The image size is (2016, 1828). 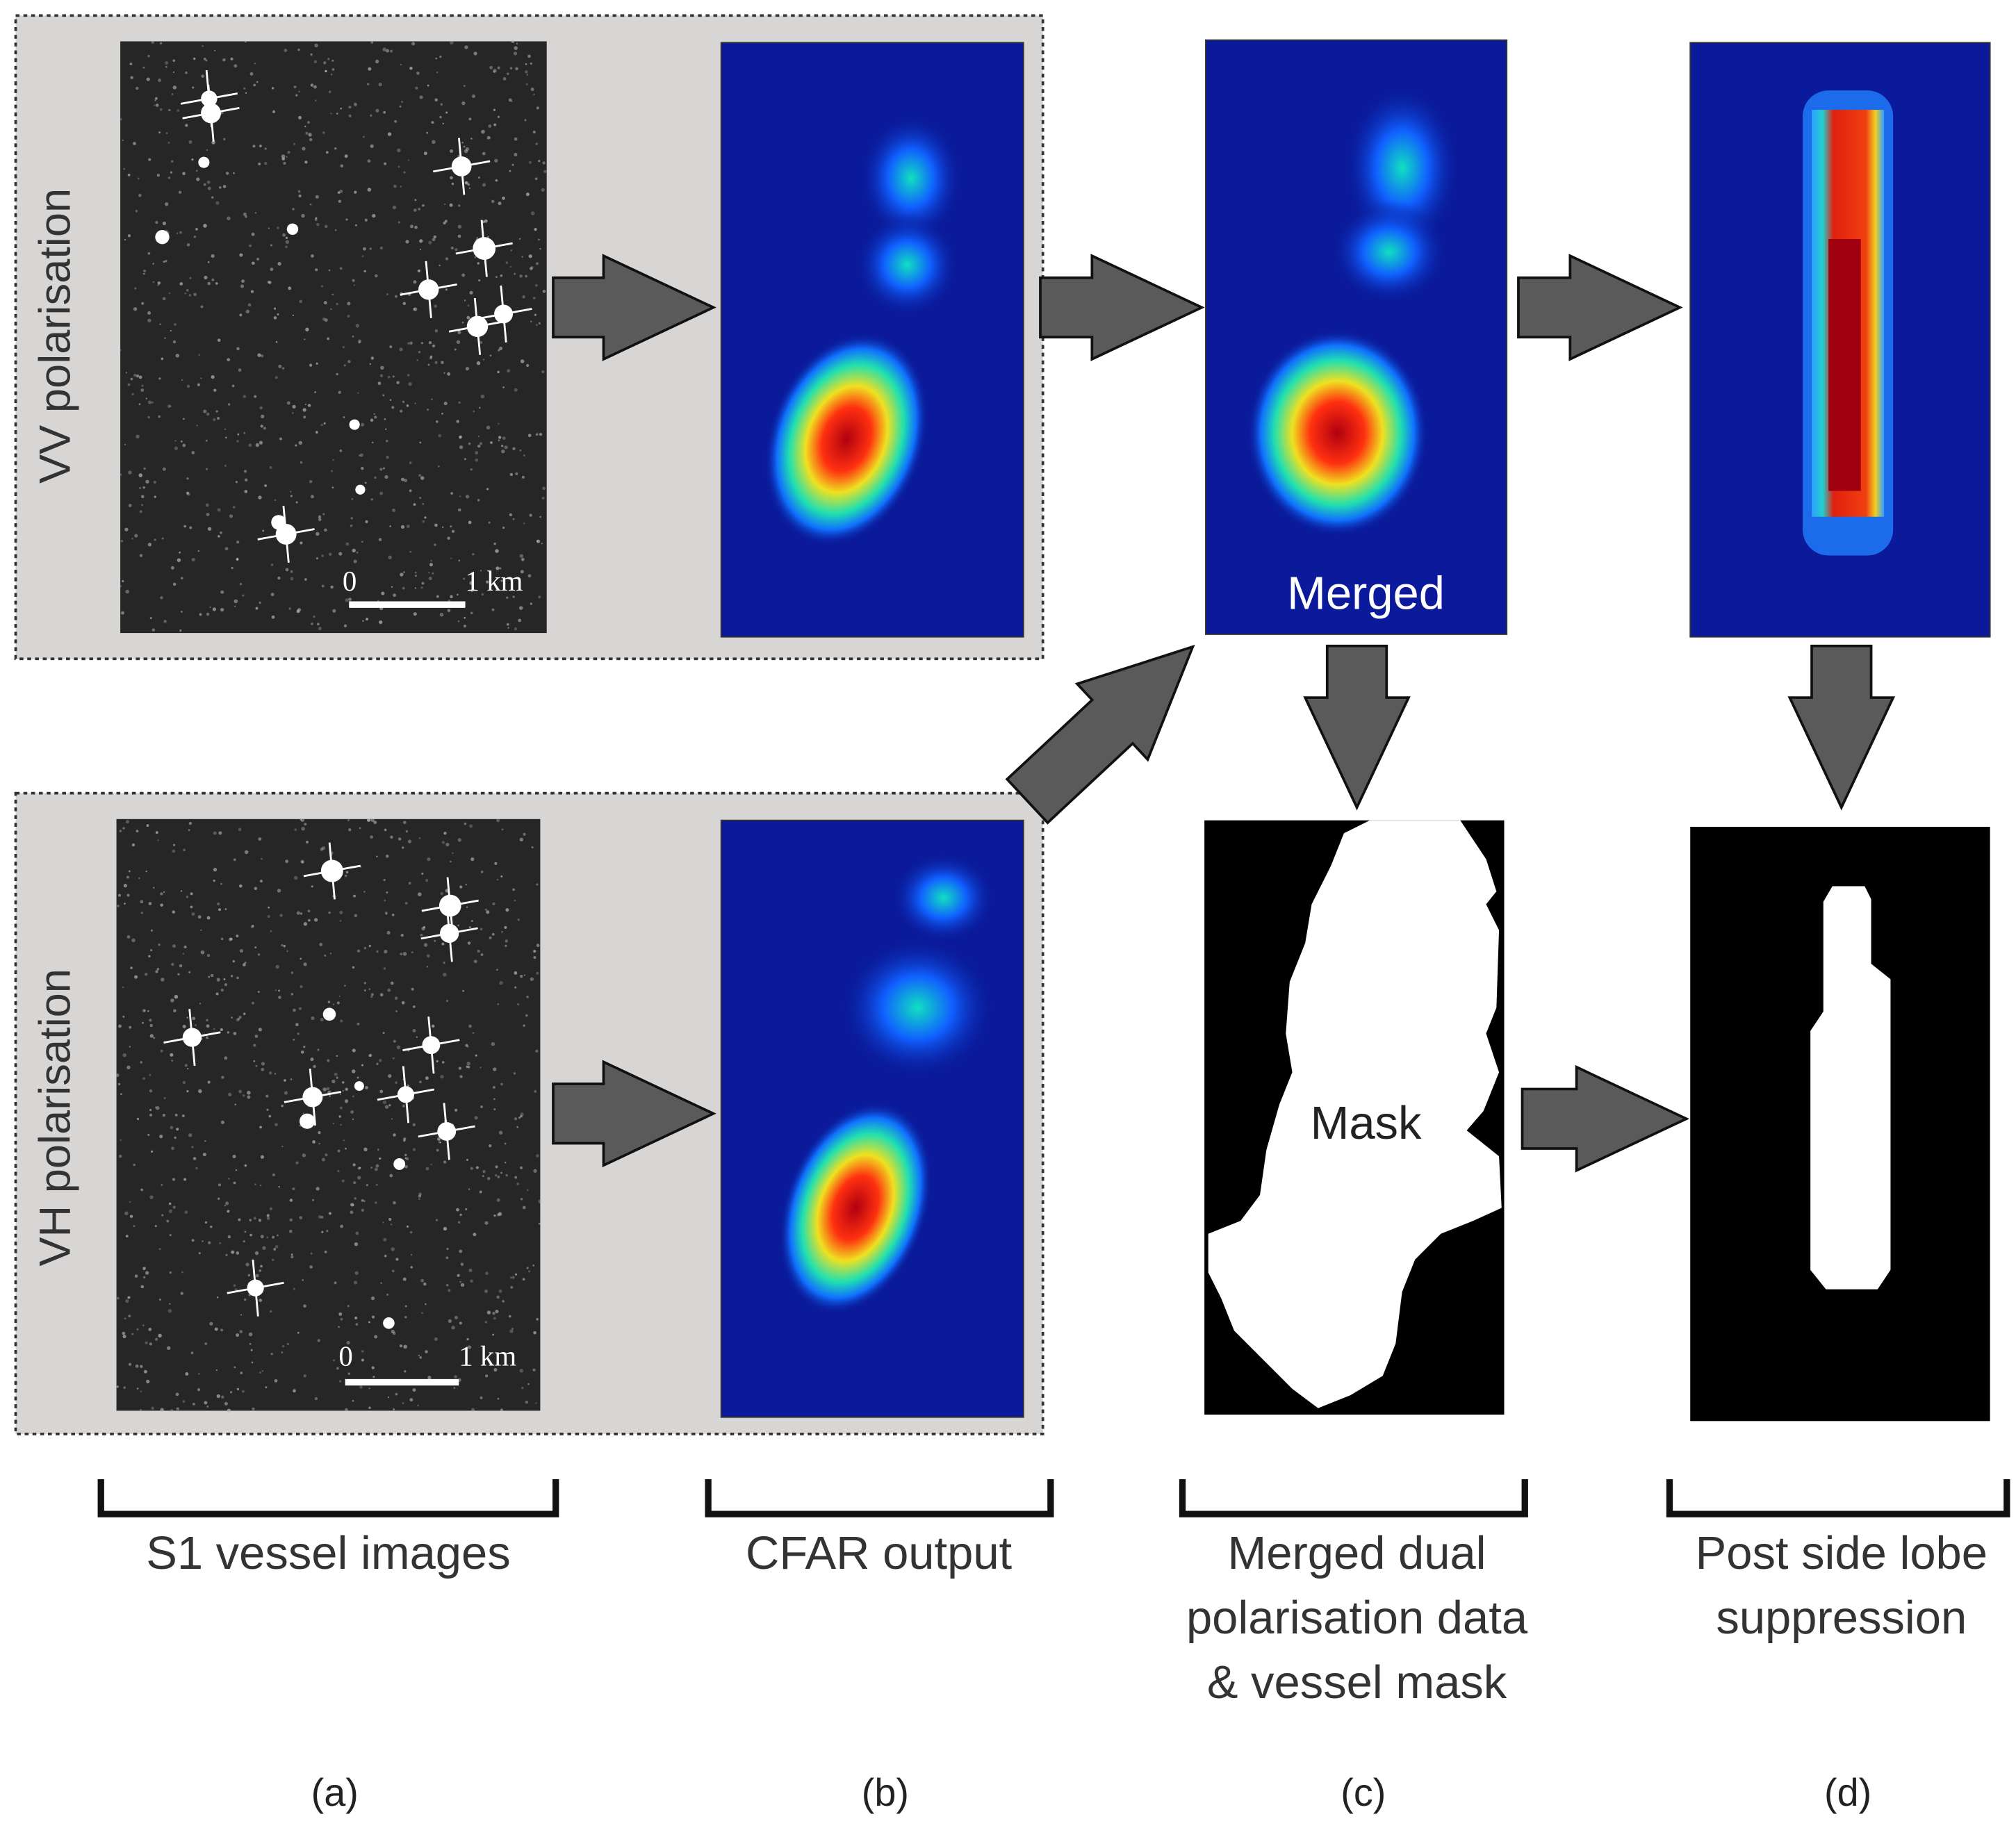 What do you see at coordinates (1357, 1682) in the screenshot?
I see `caption: & vessel mask` at bounding box center [1357, 1682].